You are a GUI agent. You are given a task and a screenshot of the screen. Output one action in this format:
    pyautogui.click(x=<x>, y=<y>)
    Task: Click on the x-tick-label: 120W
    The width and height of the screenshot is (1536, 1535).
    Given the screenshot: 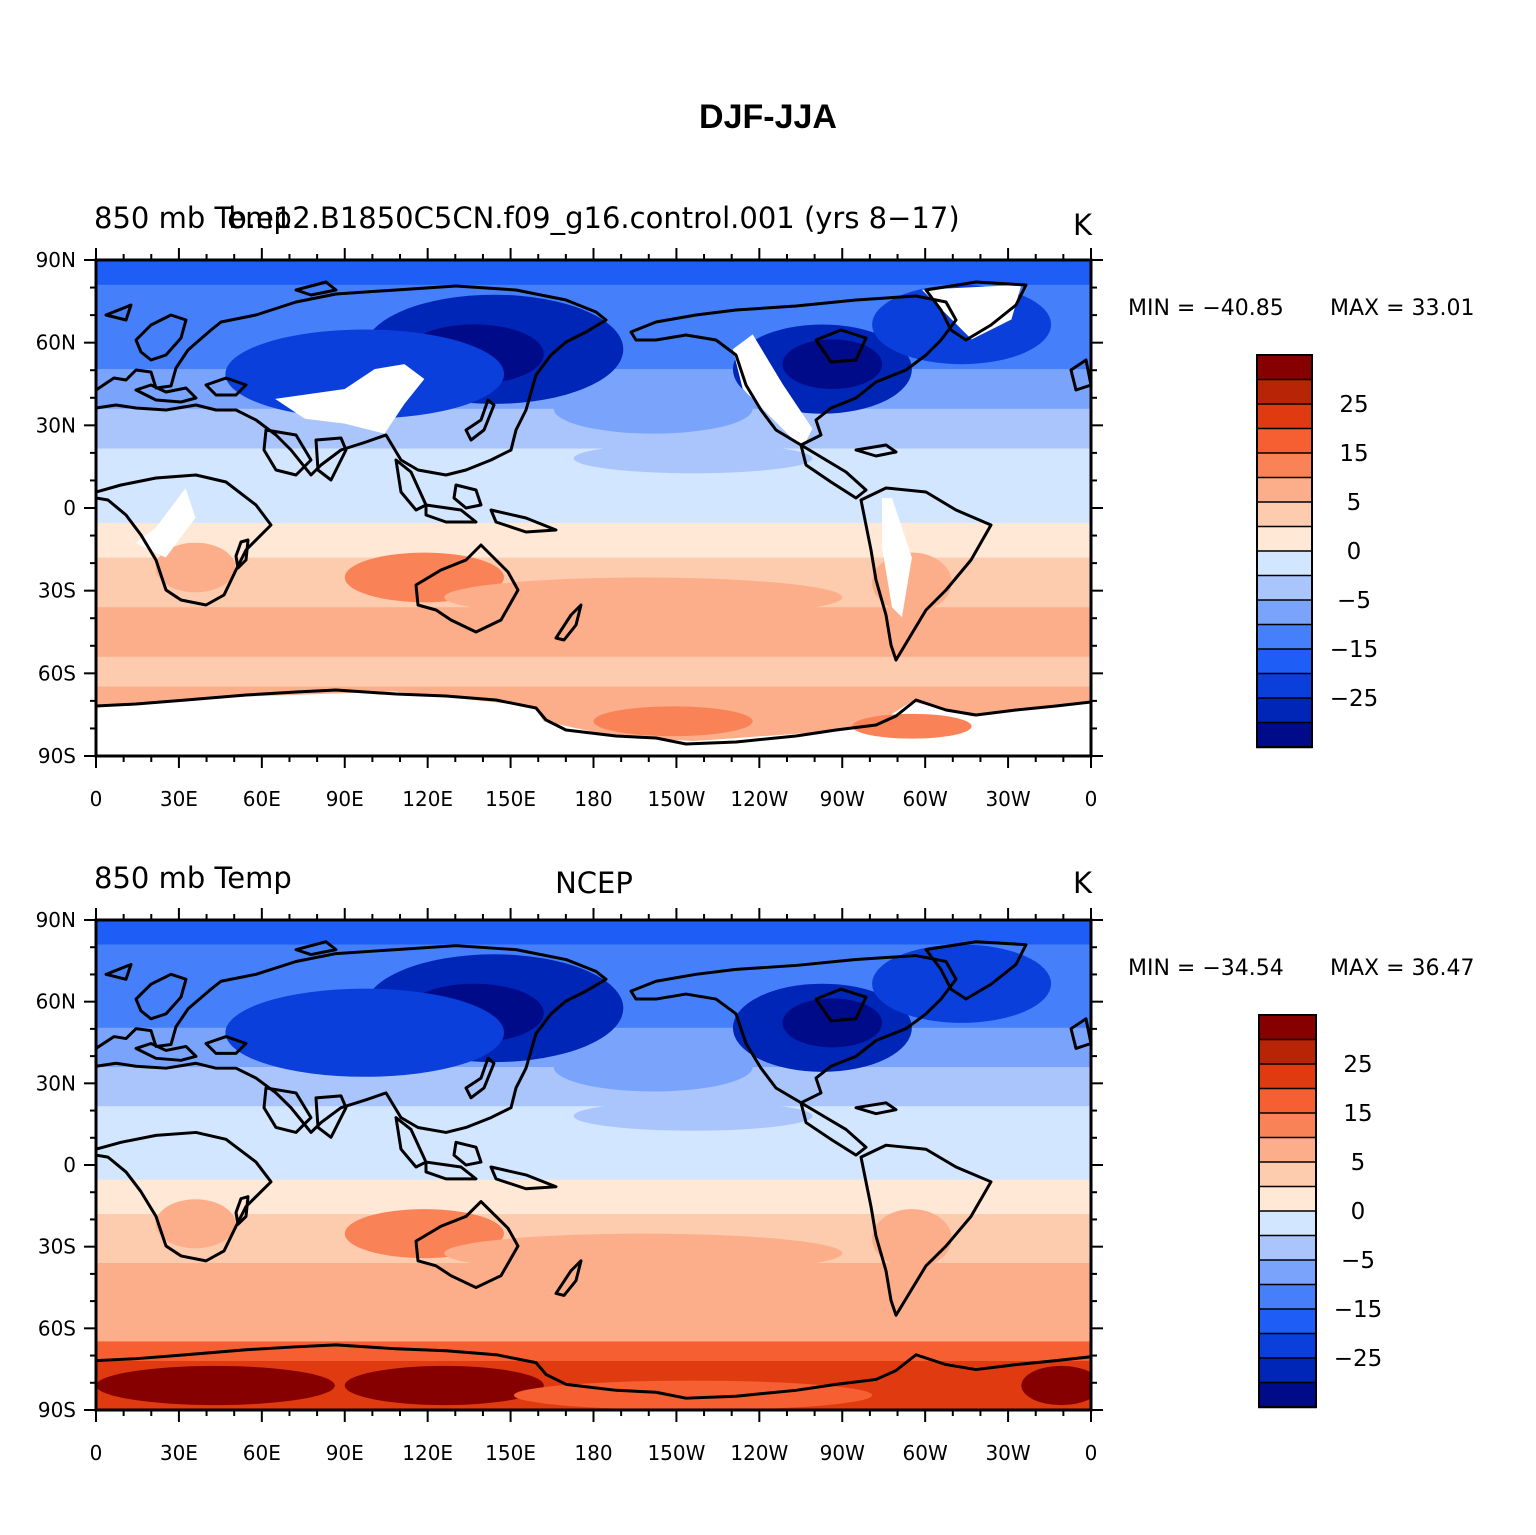 What is the action you would take?
    pyautogui.click(x=759, y=1453)
    